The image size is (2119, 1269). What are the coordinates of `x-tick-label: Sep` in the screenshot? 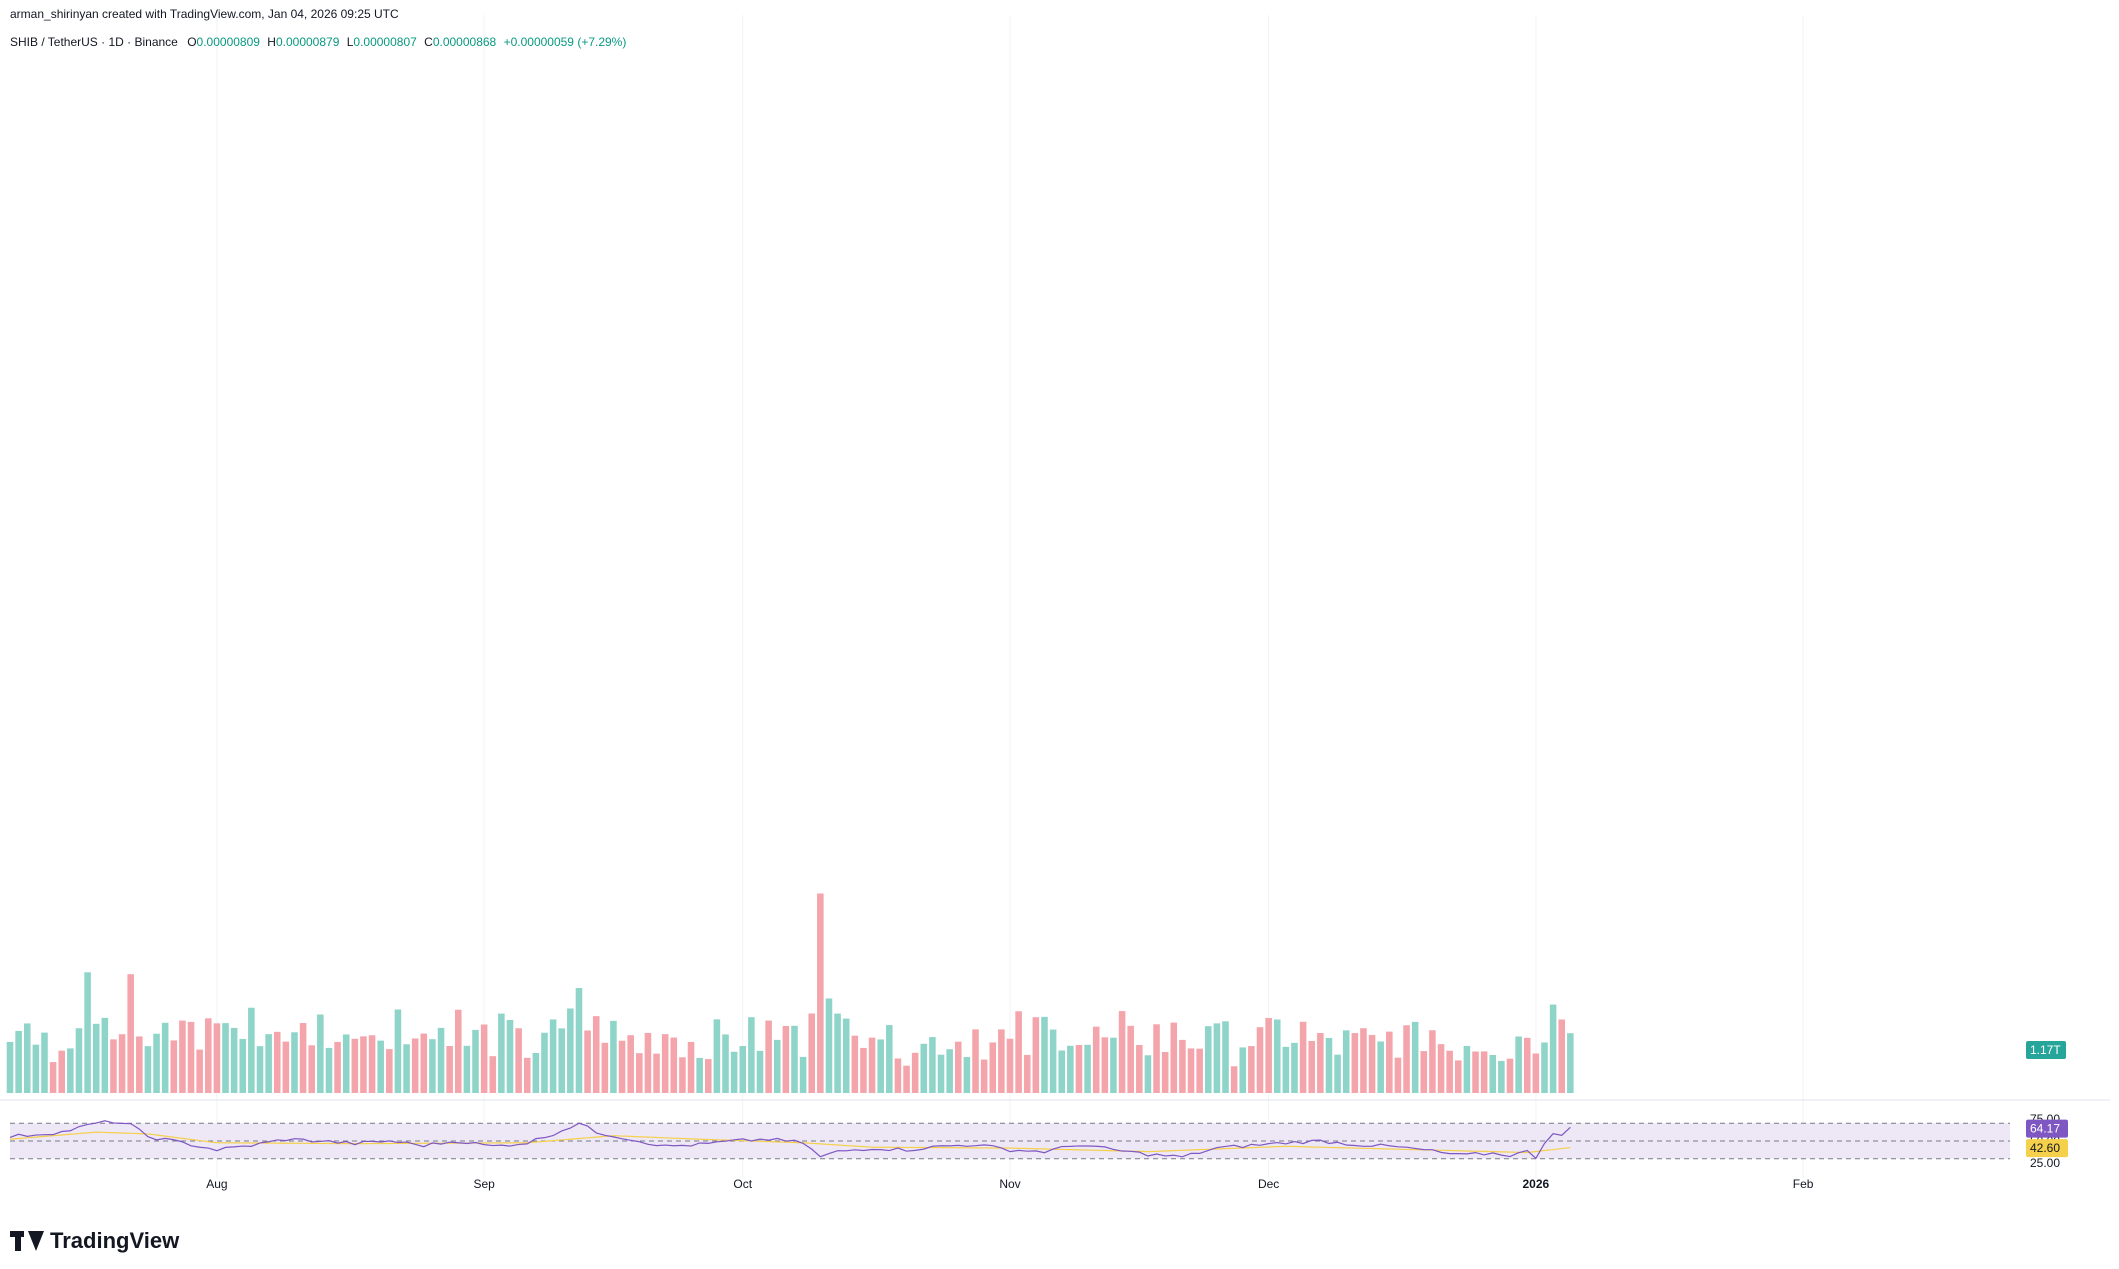 It's located at (484, 1184).